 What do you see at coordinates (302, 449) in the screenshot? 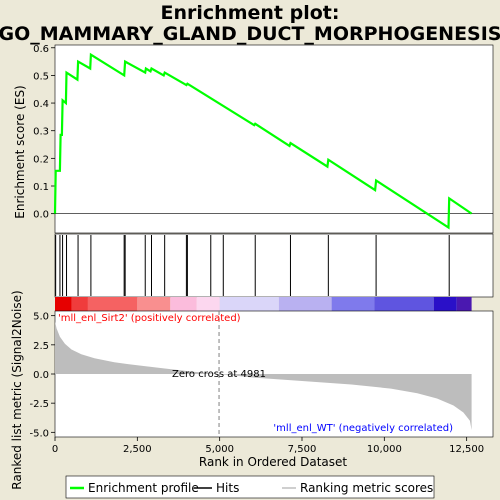
I see `x-tick-label: 7,500` at bounding box center [302, 449].